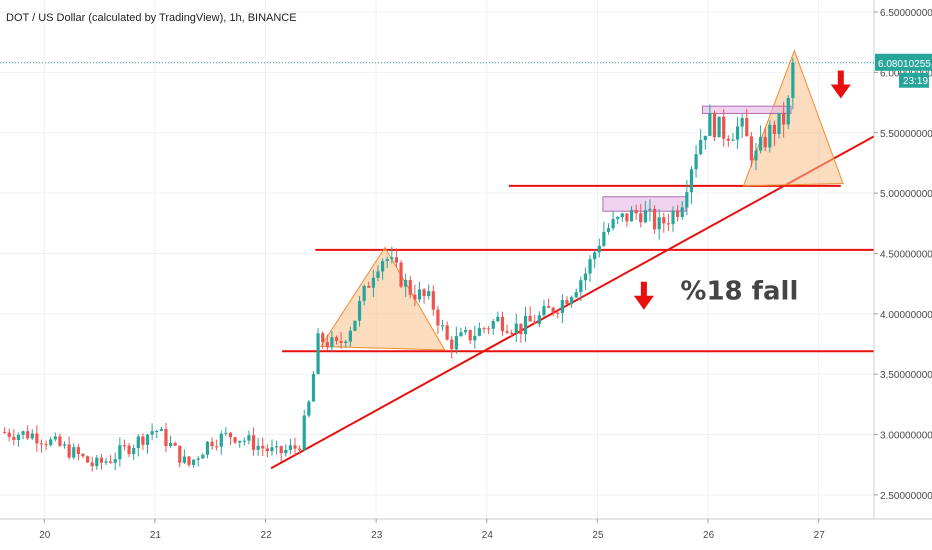 The height and width of the screenshot is (550, 932). Describe the element at coordinates (432, 530) in the screenshot. I see `time-axis: 20 21 22 23 24 25 26 27` at that location.